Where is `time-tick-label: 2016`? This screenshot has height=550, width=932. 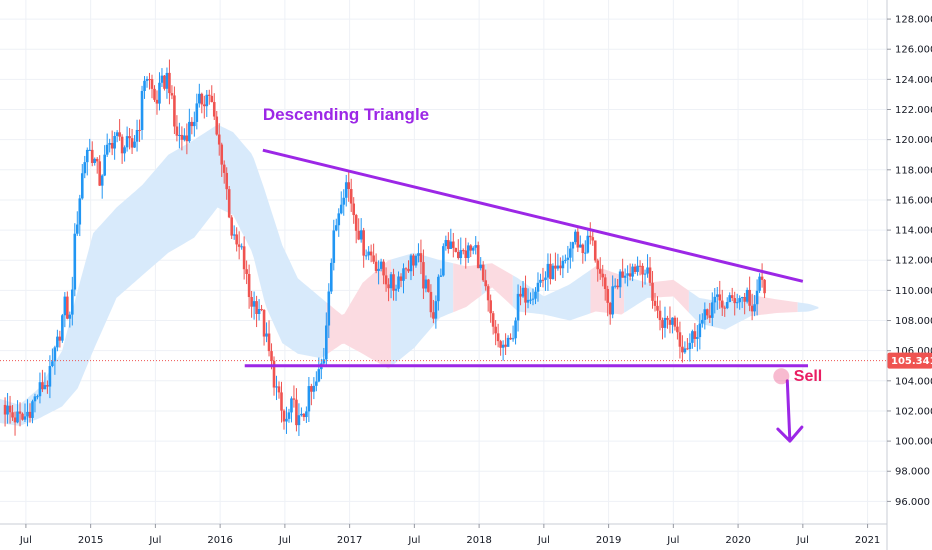
time-tick-label: 2016 is located at coordinates (219, 540).